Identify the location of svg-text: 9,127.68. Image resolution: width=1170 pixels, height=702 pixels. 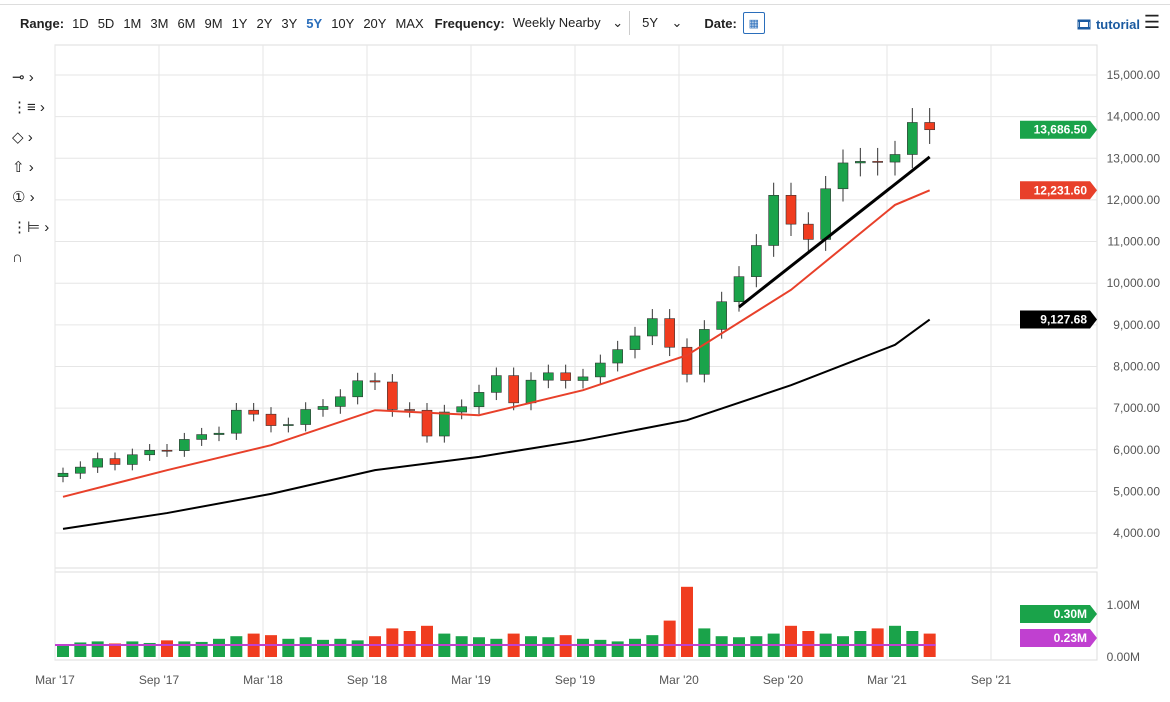
(1063, 320).